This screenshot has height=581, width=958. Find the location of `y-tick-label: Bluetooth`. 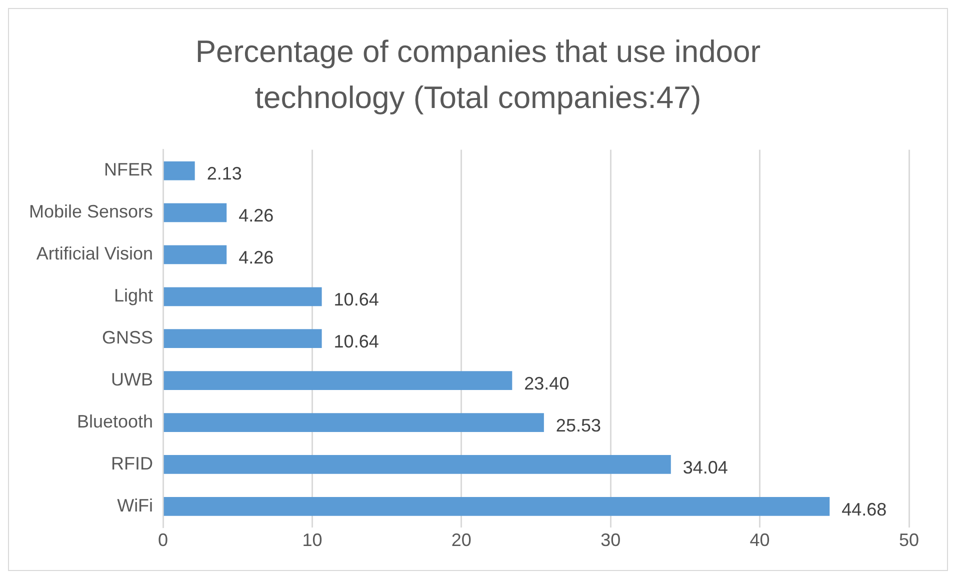

y-tick-label: Bluetooth is located at coordinates (115, 421).